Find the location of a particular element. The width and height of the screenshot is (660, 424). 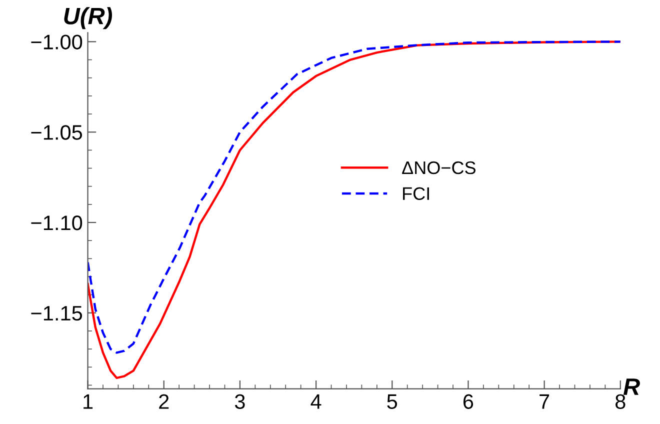

y-tick-label: −1.00 is located at coordinates (56, 42).